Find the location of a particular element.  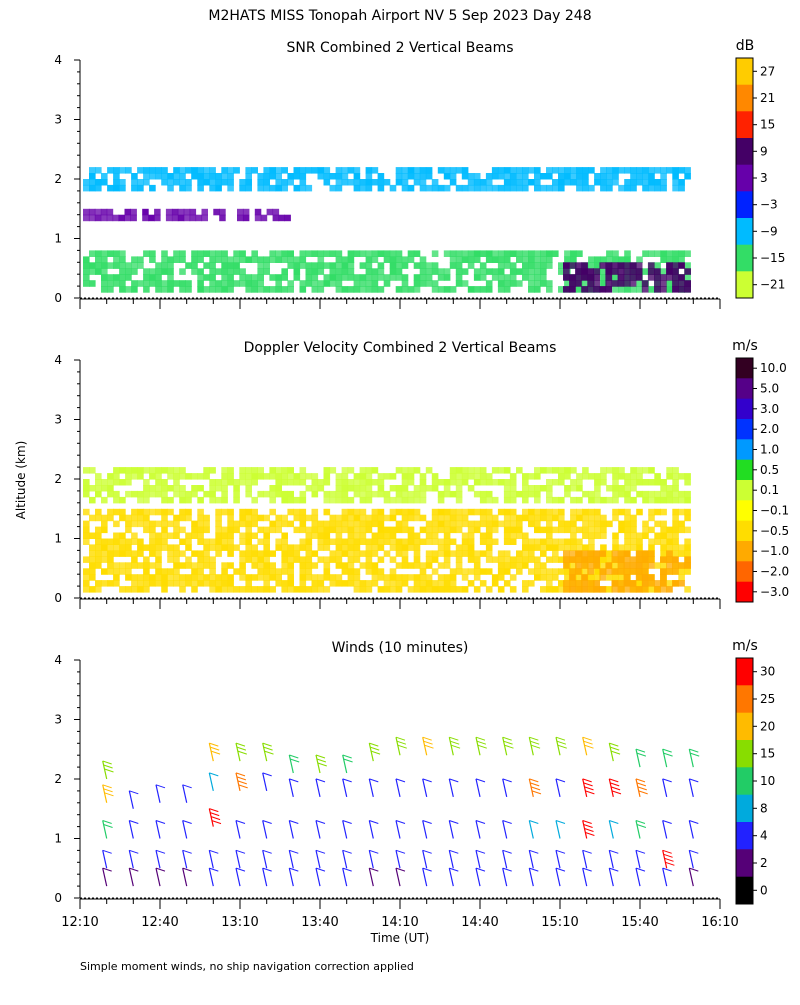

colorbar-label: −2.0 is located at coordinates (774, 572).